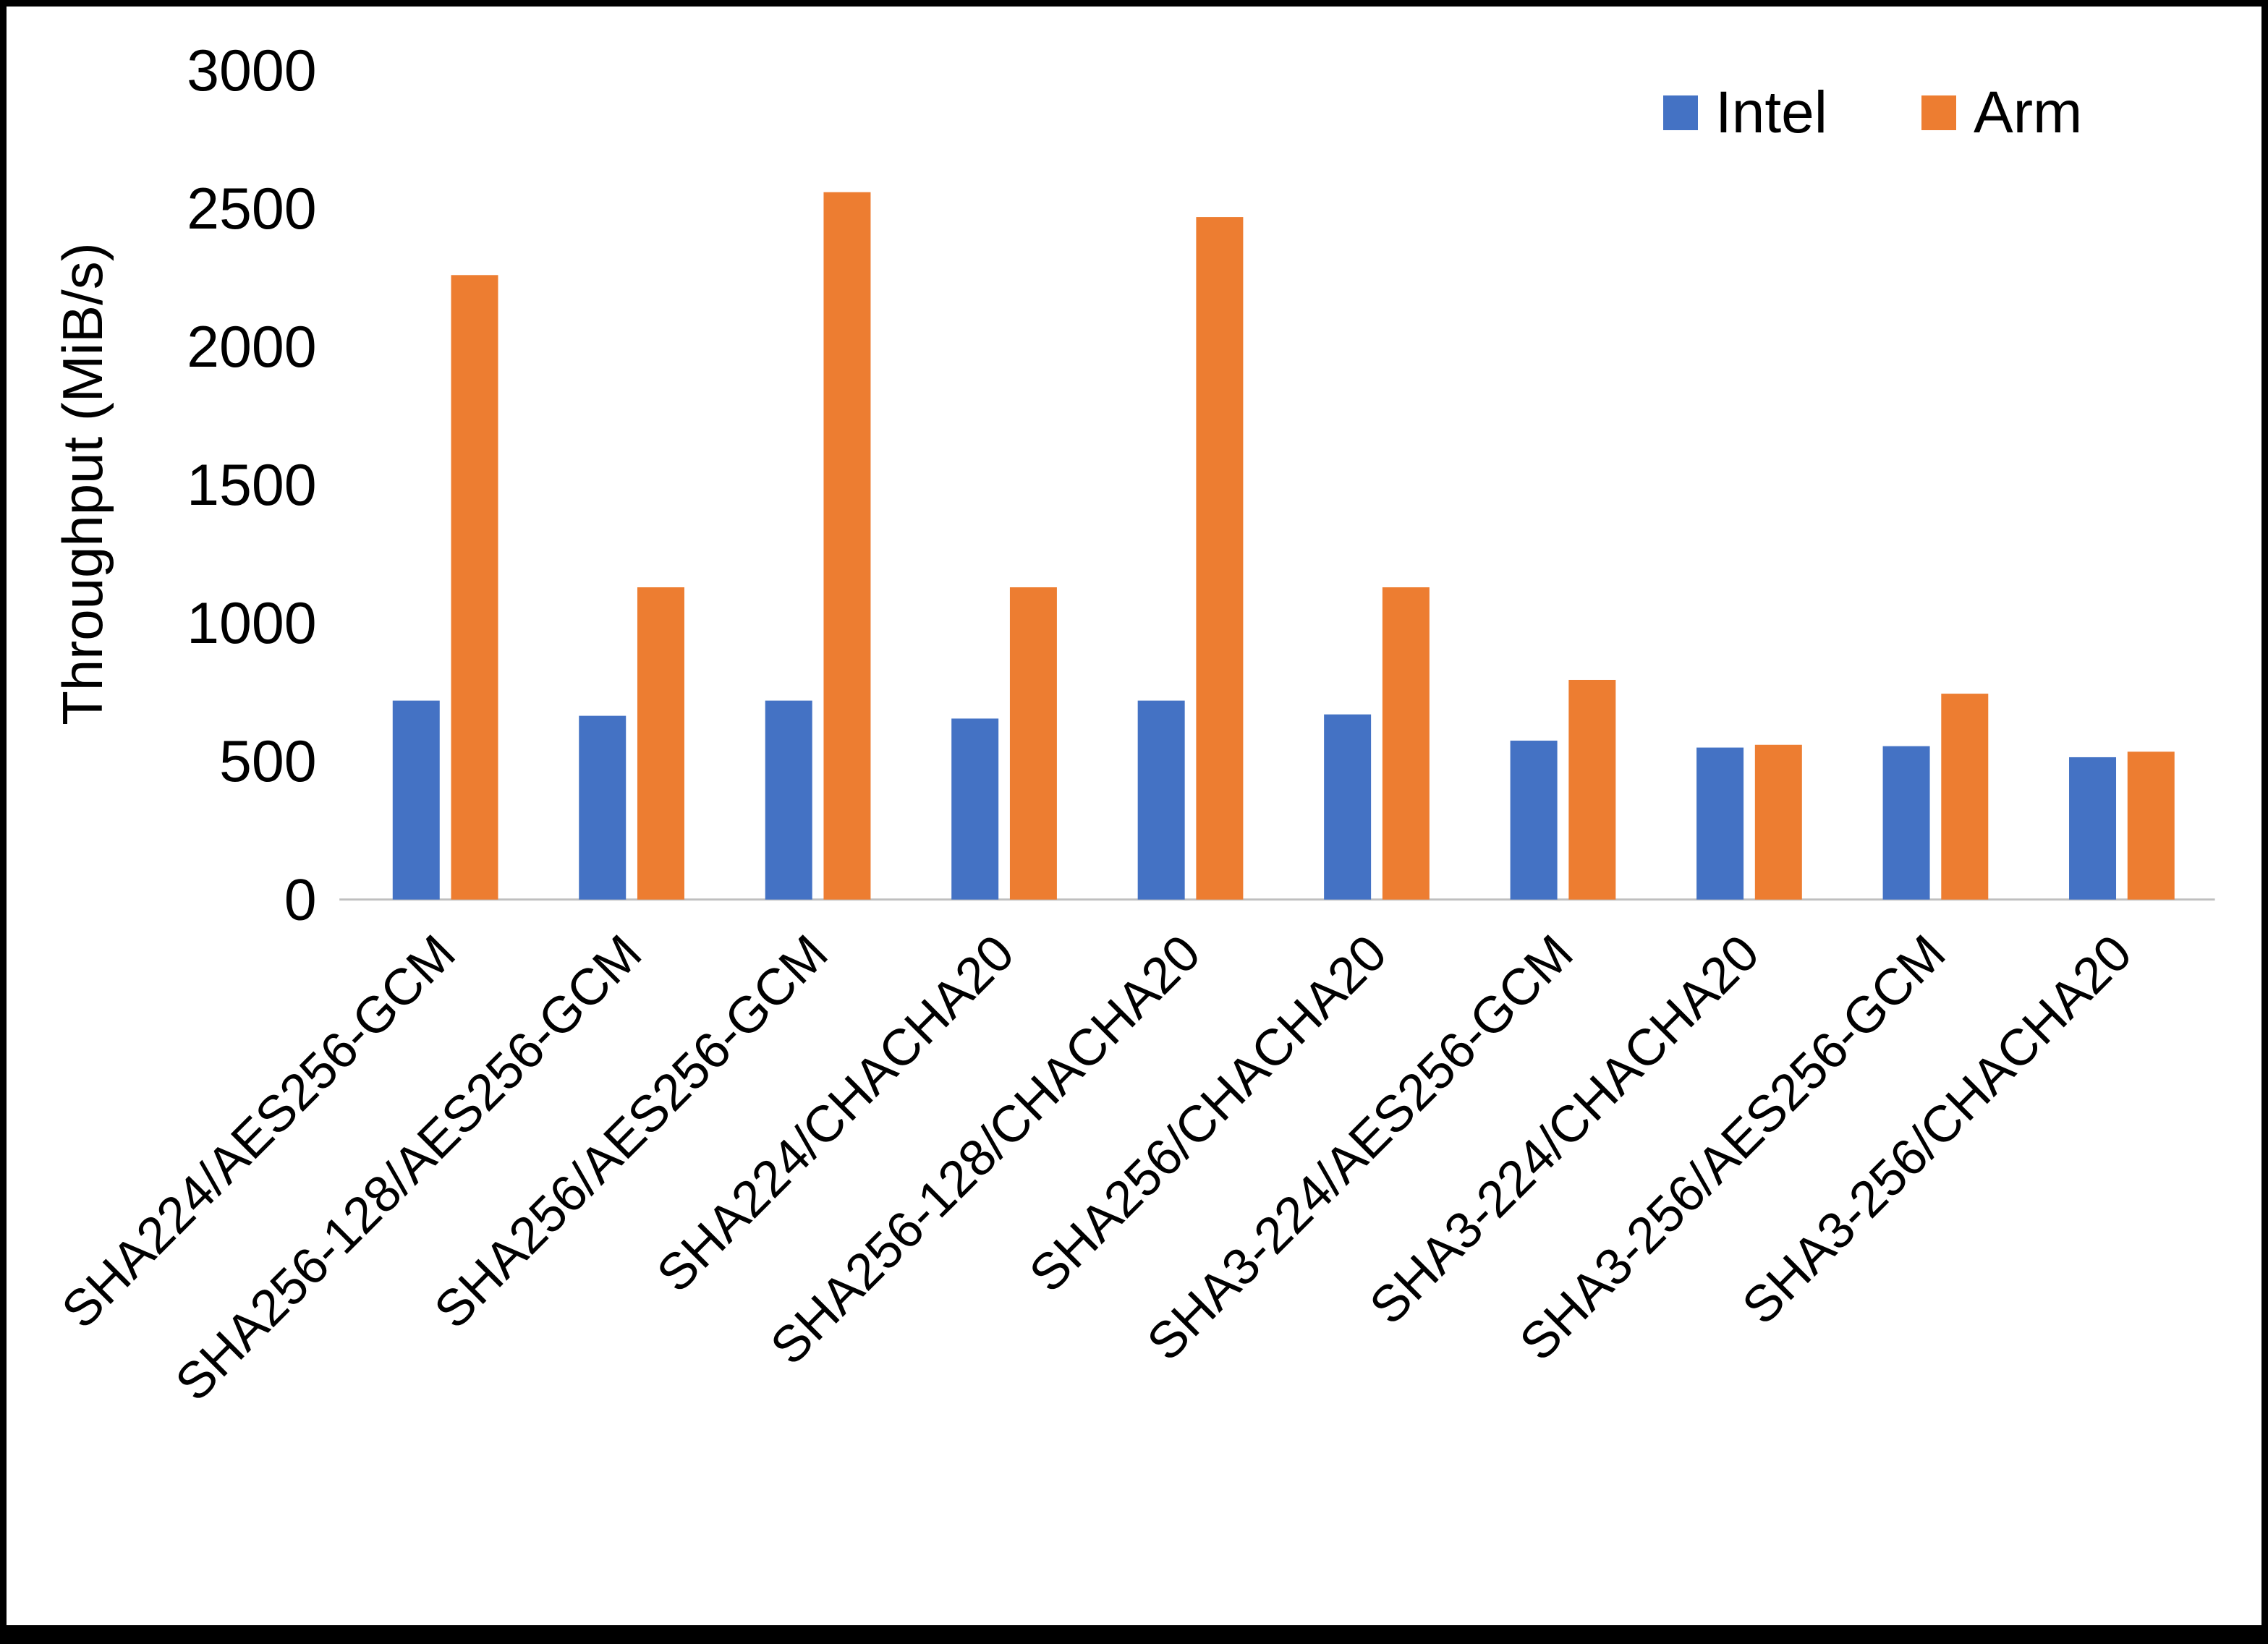 Image resolution: width=2268 pixels, height=1644 pixels. I want to click on legend-swatch-arm, so click(1938, 112).